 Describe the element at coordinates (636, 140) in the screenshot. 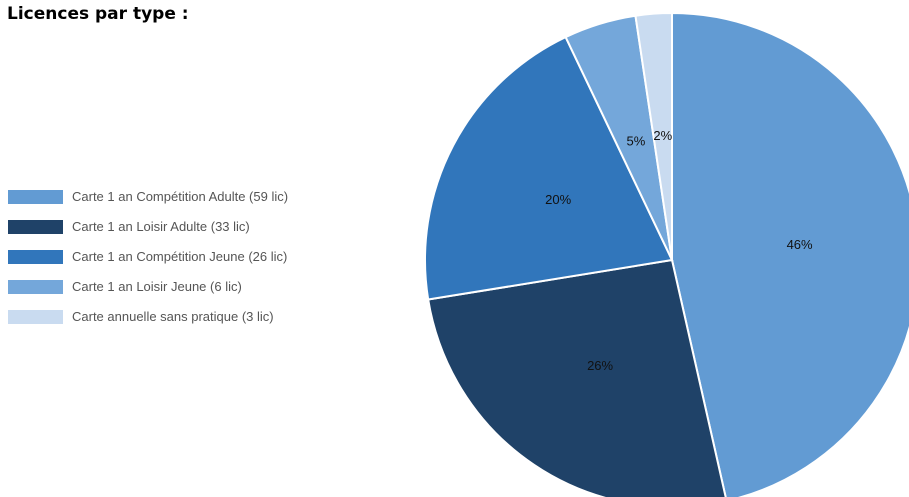

I see `slice-percent-label: 5%` at that location.